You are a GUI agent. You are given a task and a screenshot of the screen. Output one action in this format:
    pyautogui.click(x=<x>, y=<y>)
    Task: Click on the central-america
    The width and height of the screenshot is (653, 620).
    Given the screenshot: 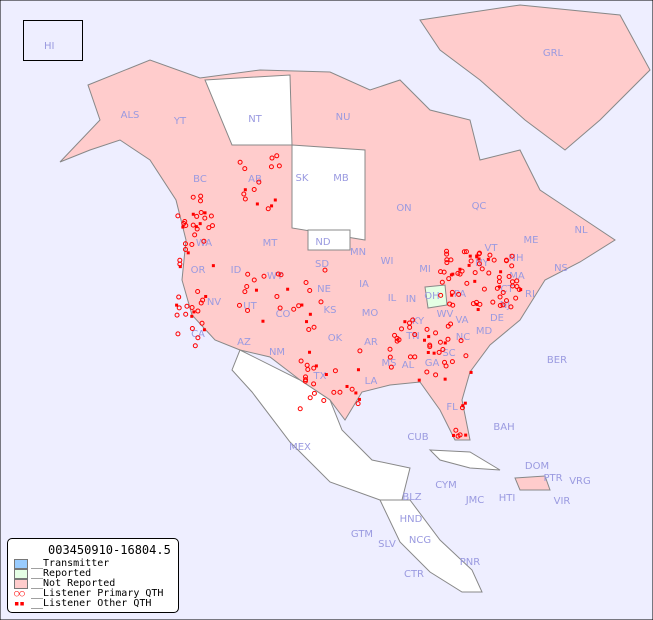 What is the action you would take?
    pyautogui.click(x=431, y=546)
    